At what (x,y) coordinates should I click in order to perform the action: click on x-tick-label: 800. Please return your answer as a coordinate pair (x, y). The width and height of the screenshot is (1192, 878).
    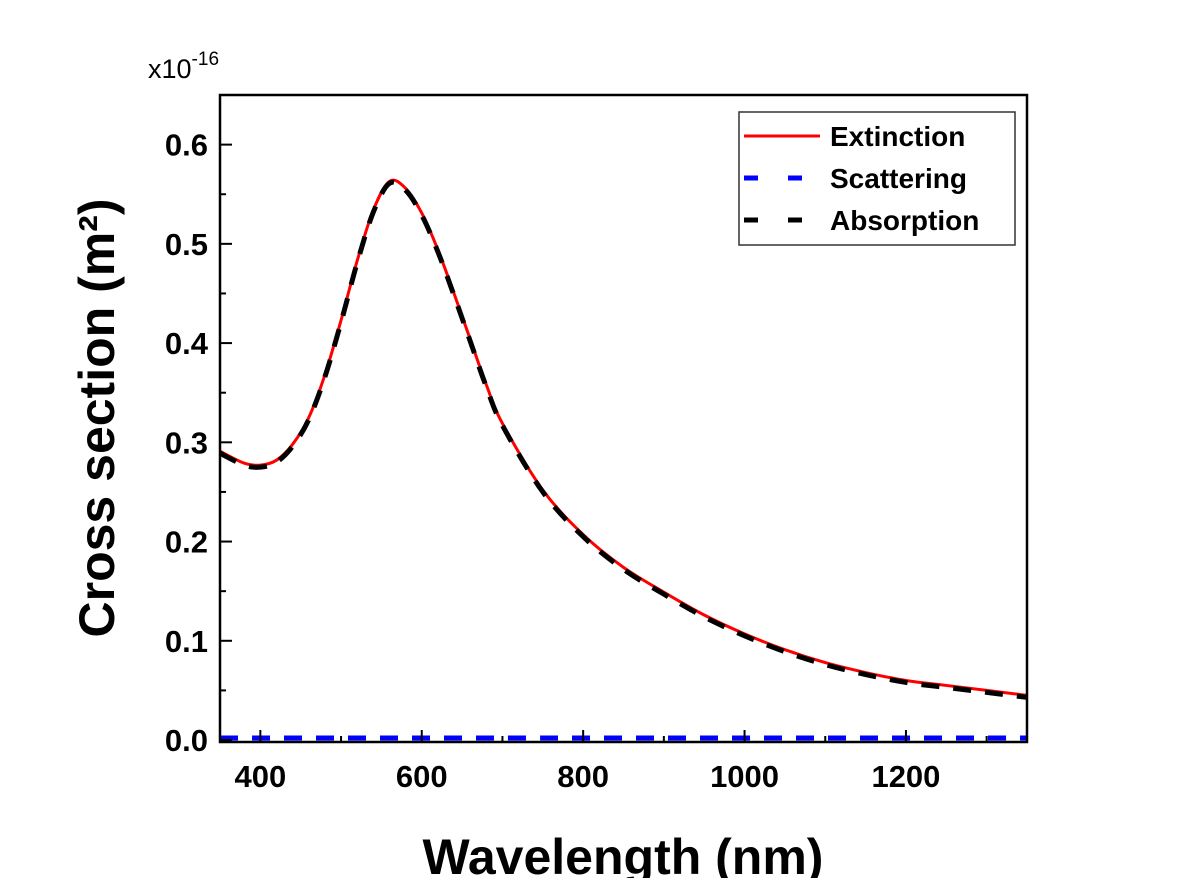
    Looking at the image, I should click on (583, 776).